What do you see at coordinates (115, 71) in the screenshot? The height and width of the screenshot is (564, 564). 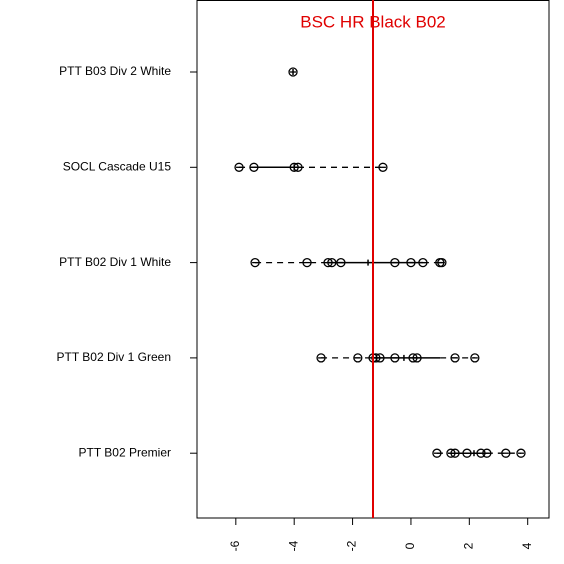 I see `y-tick-label: PTT B03 Div 2 White` at bounding box center [115, 71].